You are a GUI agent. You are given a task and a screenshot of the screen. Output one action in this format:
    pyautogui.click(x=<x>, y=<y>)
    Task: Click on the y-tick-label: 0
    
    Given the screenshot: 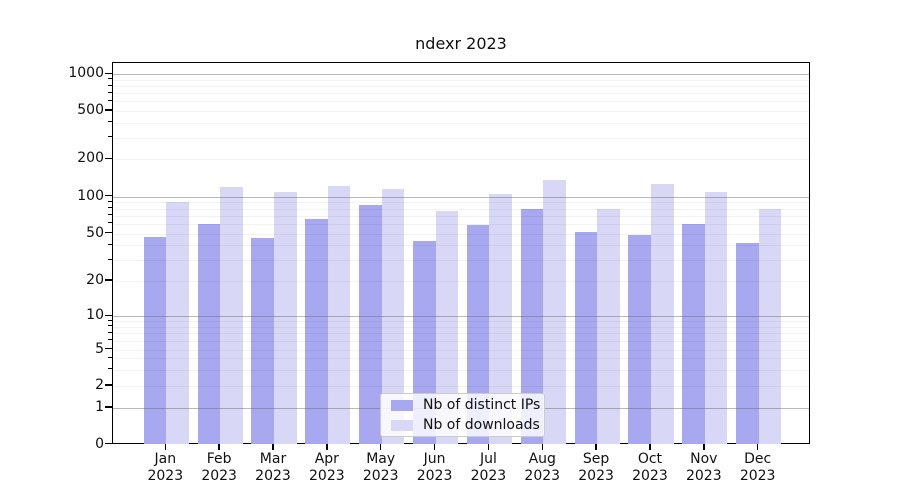 What is the action you would take?
    pyautogui.click(x=99, y=443)
    